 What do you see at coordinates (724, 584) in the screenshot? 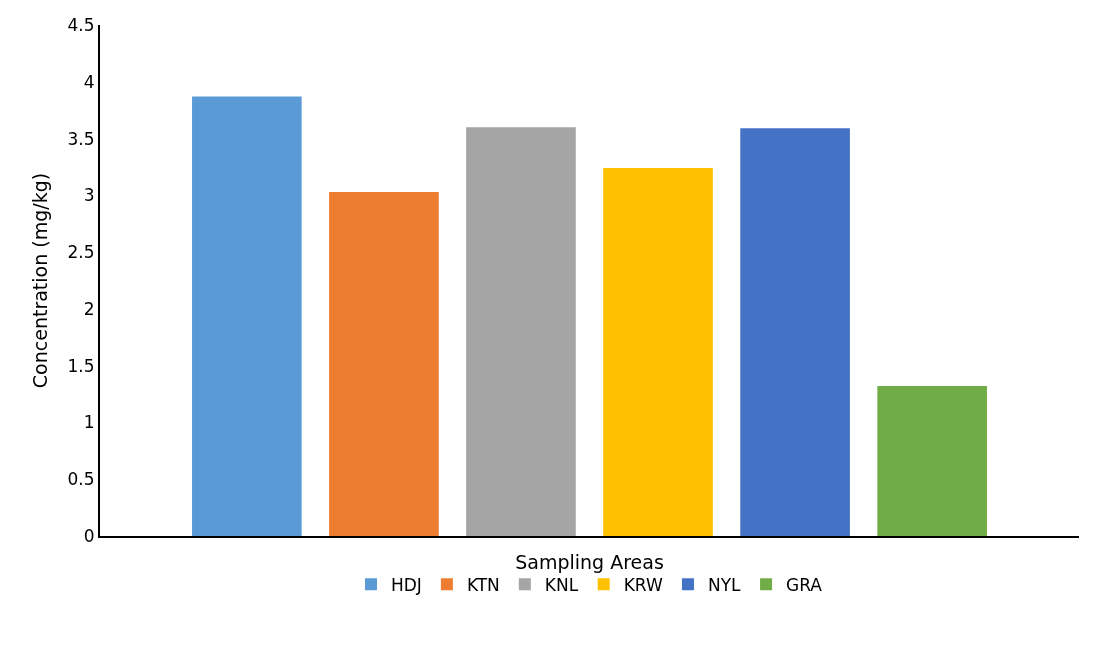
I see `legend-label: NYL` at bounding box center [724, 584].